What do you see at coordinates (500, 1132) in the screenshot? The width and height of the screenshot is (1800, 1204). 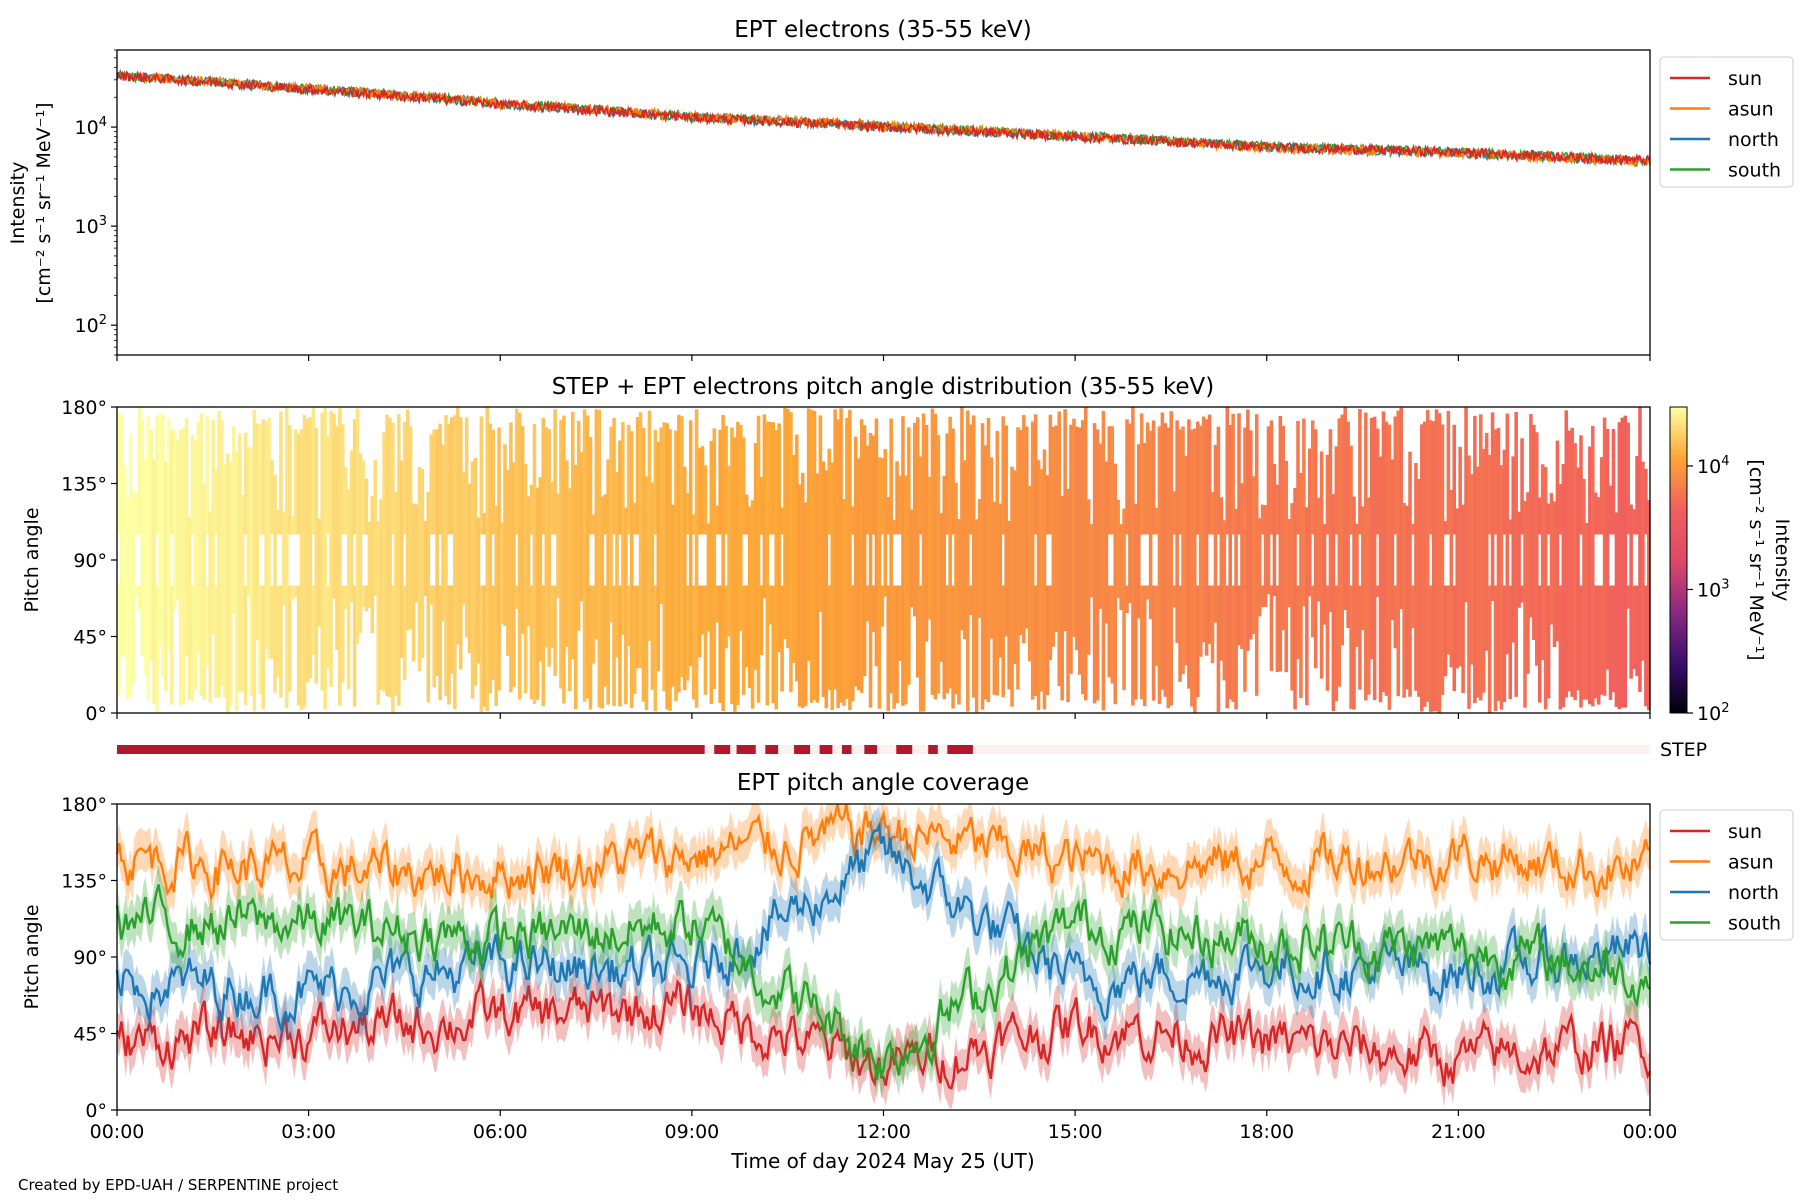 I see `coverage-xtick-label: 06:00` at bounding box center [500, 1132].